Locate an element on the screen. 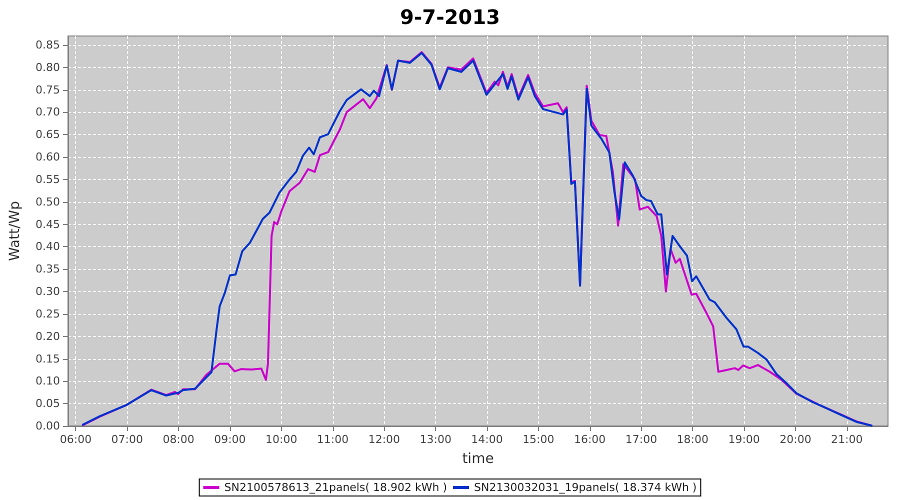 Image resolution: width=900 pixels, height=500 pixels. x-tick-label: 19:00 is located at coordinates (744, 439).